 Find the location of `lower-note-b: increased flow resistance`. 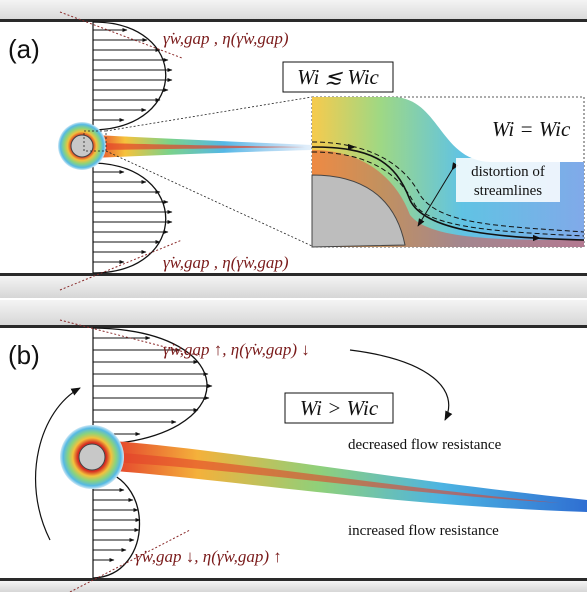

lower-note-b: increased flow resistance is located at coordinates (423, 531).